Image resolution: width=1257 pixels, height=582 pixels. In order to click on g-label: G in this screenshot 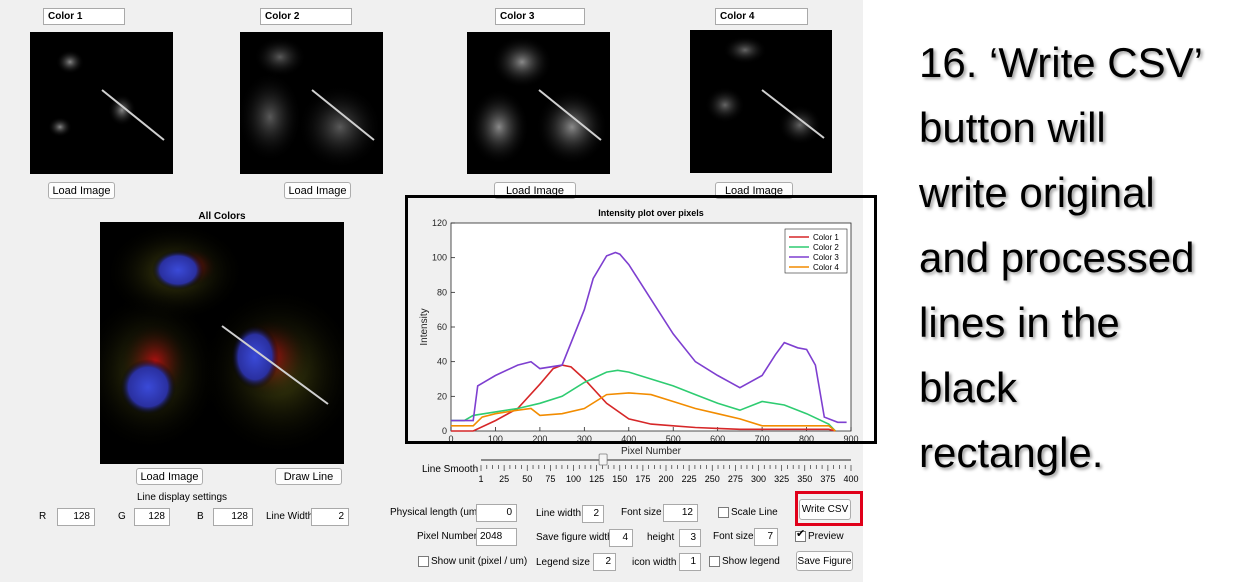, I will do `click(122, 516)`.